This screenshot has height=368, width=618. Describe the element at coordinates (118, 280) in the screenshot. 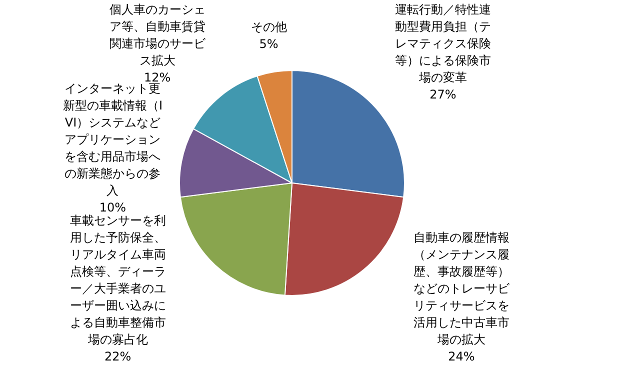

I see `slice-label: 車載センサーを利用した予防保全、リアルタイム車両点検等、ディーラー／大手業者のユーザー囲い込みによる自動車整備市場の寡占化` at that location.